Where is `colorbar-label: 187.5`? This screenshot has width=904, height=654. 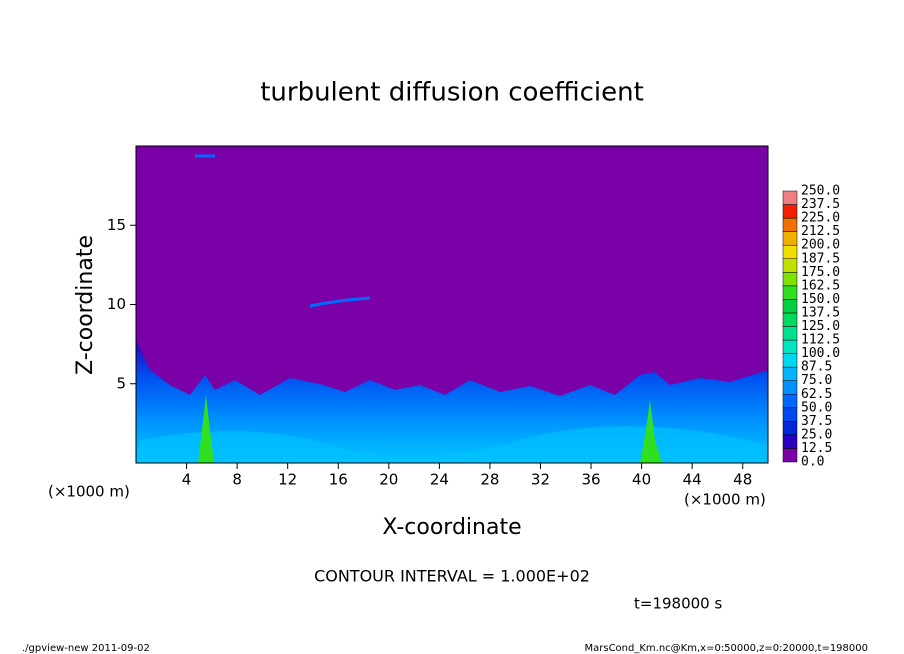
colorbar-label: 187.5 is located at coordinates (820, 258).